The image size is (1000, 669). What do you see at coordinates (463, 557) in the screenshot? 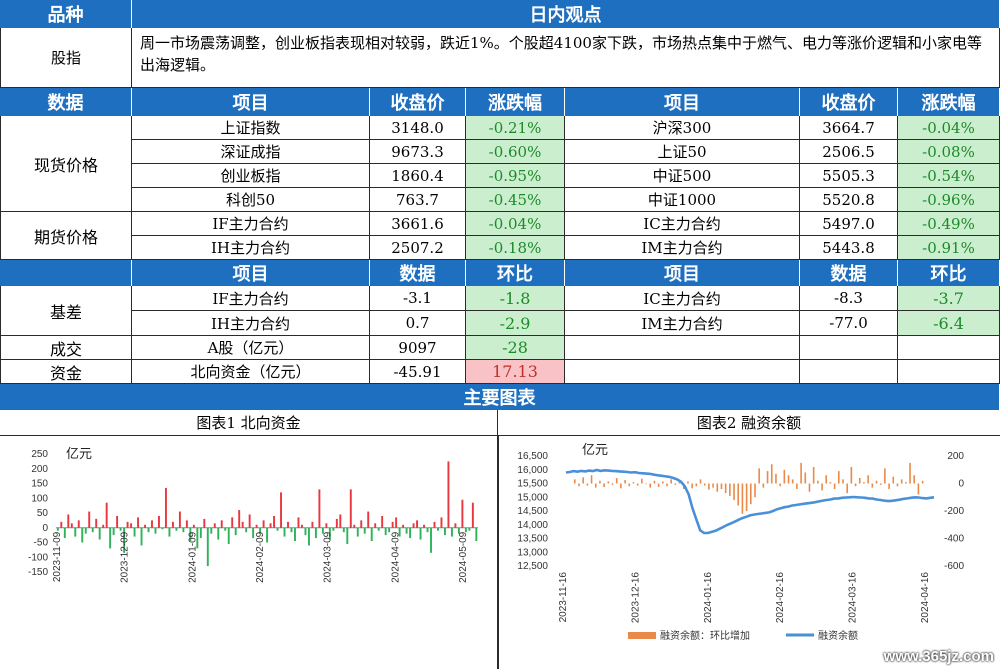
I see `x-tick-label: 2024-05-09` at bounding box center [463, 557].